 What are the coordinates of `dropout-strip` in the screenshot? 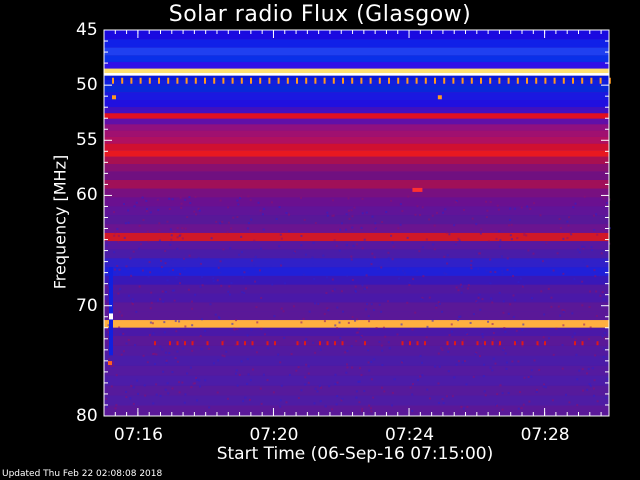 It's located at (111, 311).